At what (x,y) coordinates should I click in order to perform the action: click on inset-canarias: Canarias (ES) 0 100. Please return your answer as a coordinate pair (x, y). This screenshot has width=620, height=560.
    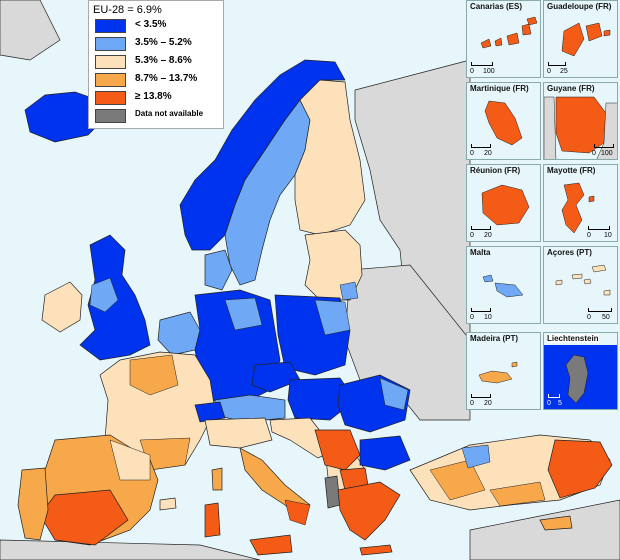
    Looking at the image, I should click on (503, 39).